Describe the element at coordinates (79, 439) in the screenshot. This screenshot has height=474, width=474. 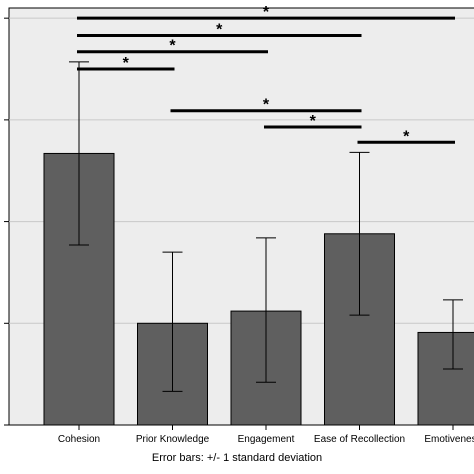
I see `x-tick-label: Cohesion` at that location.